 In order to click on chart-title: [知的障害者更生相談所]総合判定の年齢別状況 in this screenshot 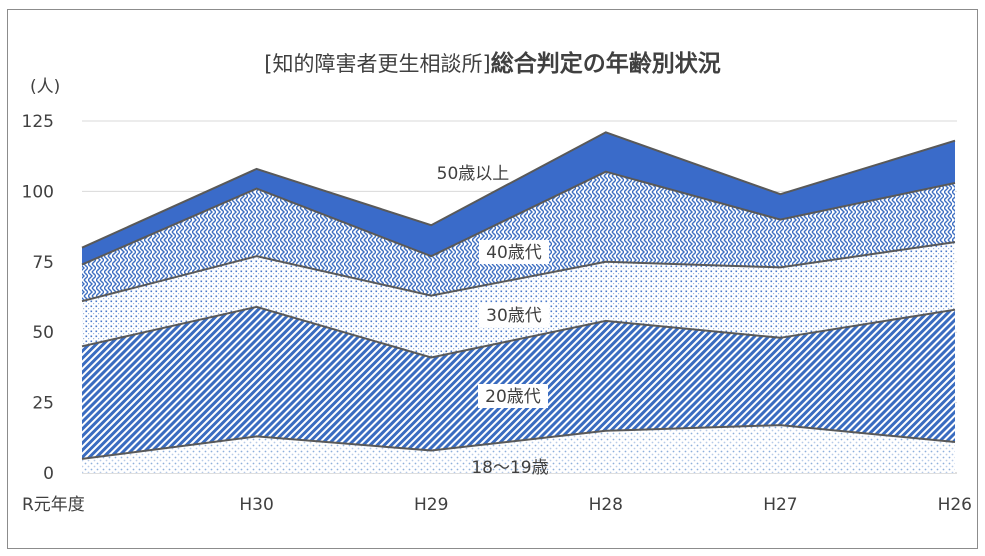, I will do `click(492, 61)`.